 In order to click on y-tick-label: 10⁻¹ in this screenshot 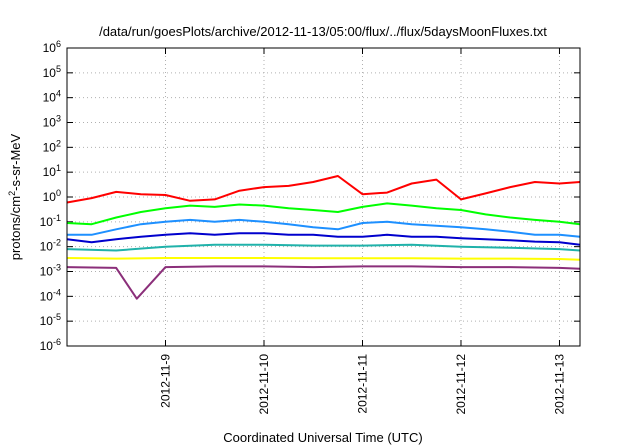, I will do `click(50, 221)`.